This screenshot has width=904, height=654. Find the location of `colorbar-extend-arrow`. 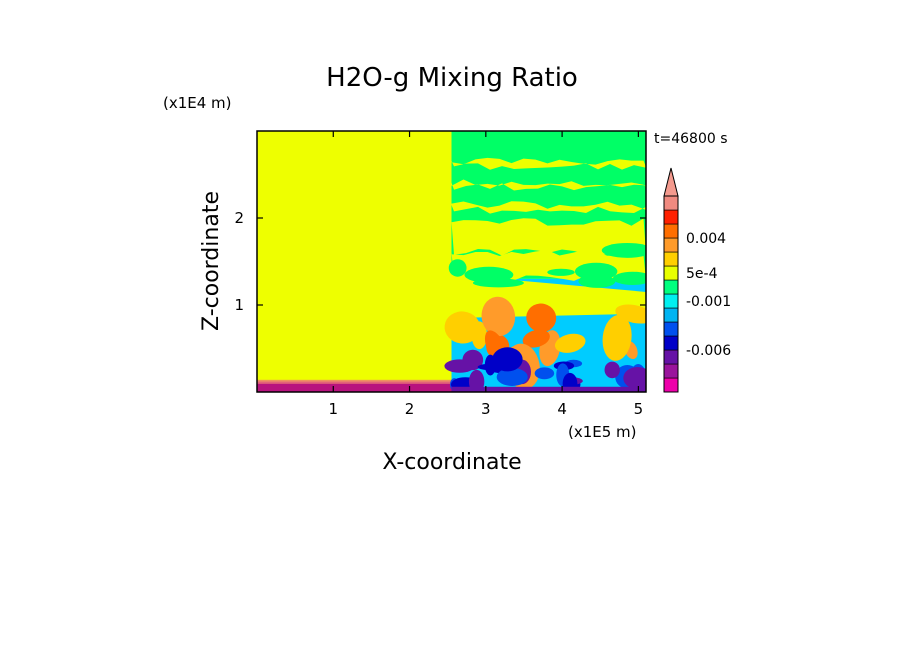

colorbar-extend-arrow is located at coordinates (671, 182).